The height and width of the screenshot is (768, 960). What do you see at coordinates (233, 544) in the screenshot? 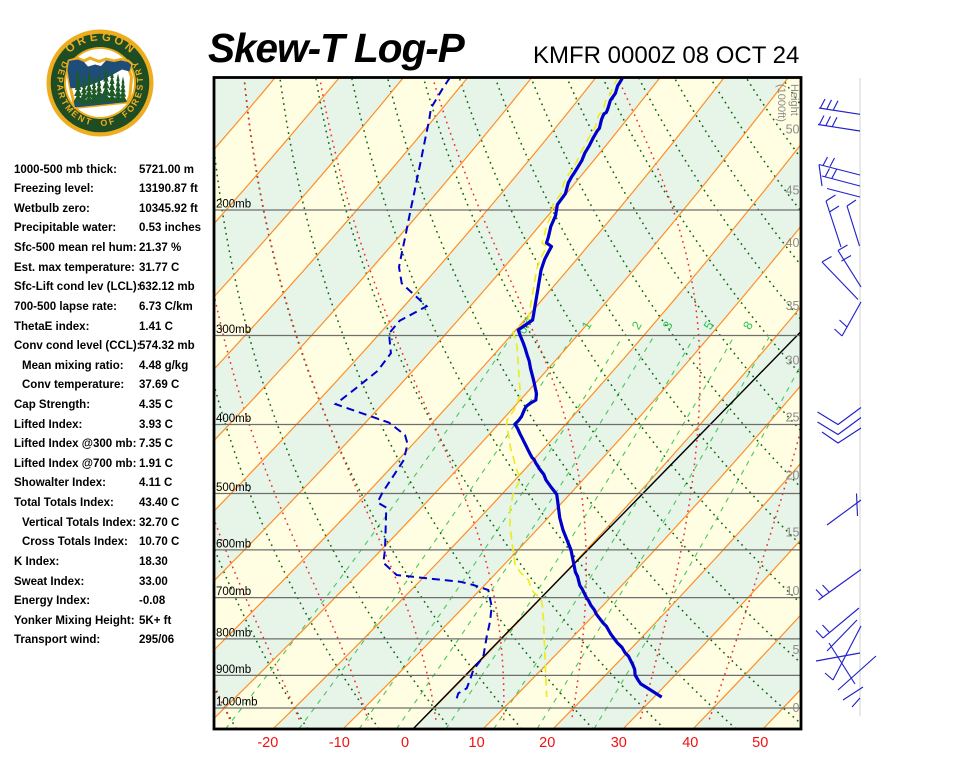
I see `svg-text: 600mb` at bounding box center [233, 544].